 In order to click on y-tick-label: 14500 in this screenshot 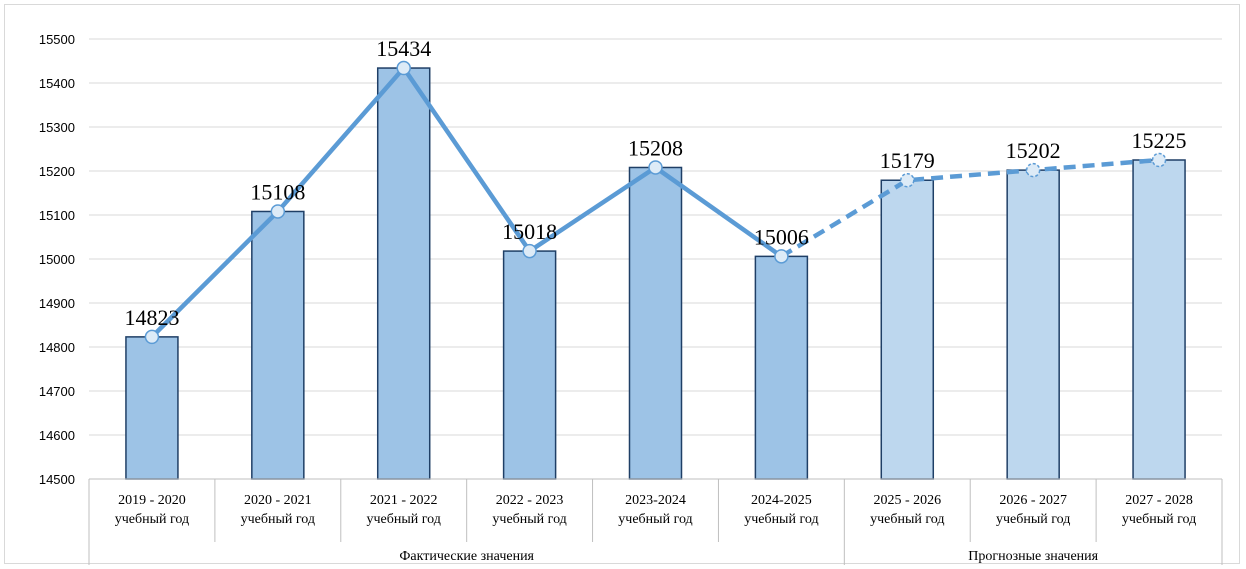, I will do `click(57, 479)`.